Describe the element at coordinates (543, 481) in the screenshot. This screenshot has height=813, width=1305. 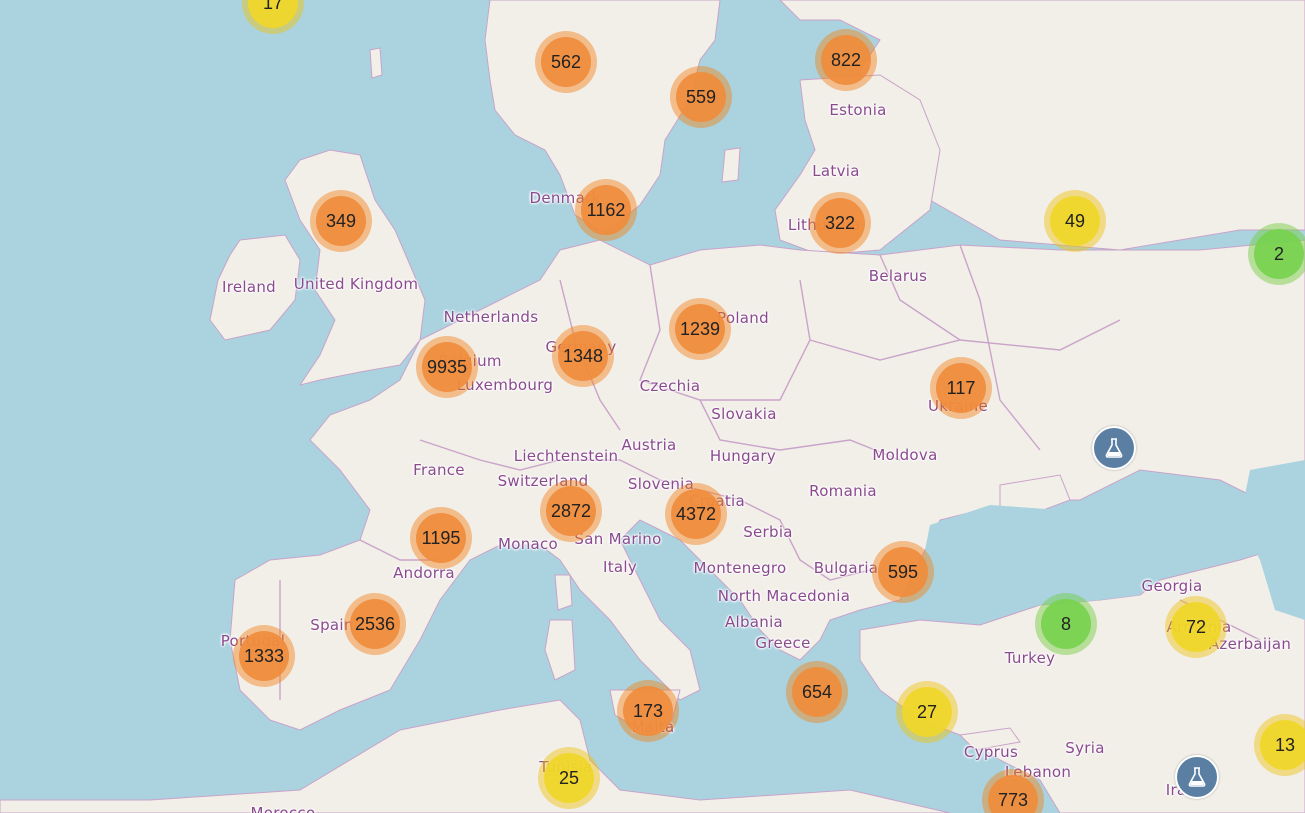
I see `label-switzerland: Switzerland` at that location.